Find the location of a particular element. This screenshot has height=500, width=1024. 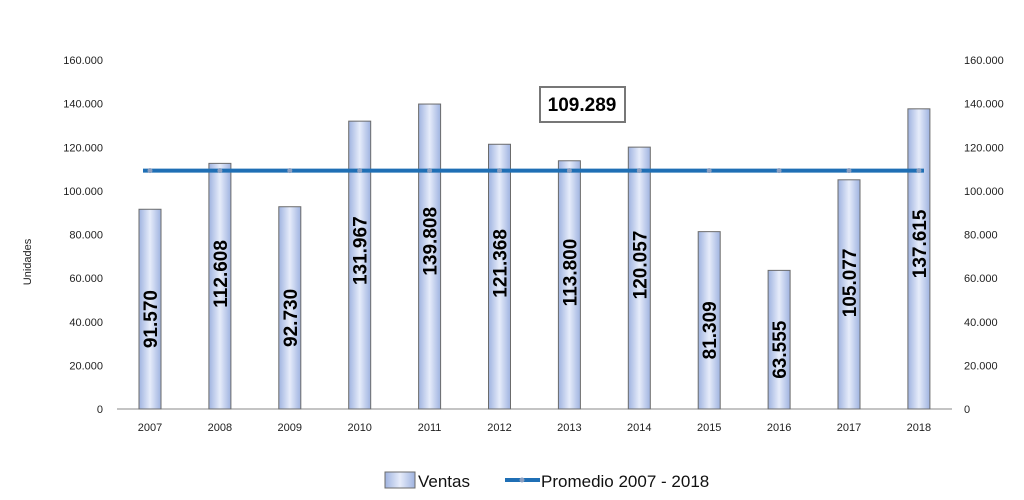

y-tick-label-left: 40.000 is located at coordinates (86, 323).